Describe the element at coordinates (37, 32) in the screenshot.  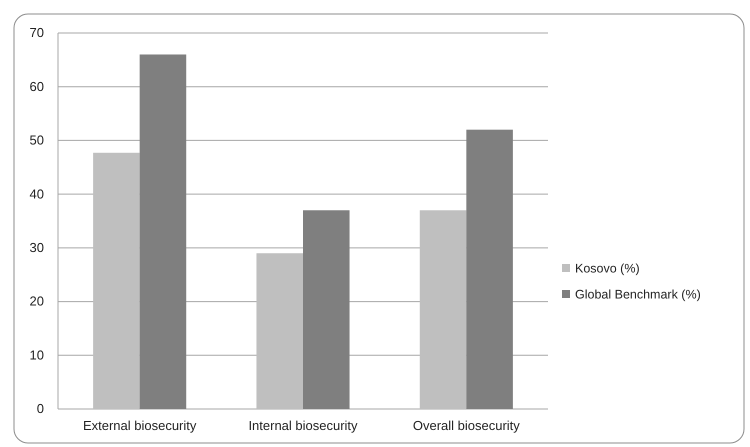
I see `y-tick-label: 70` at that location.